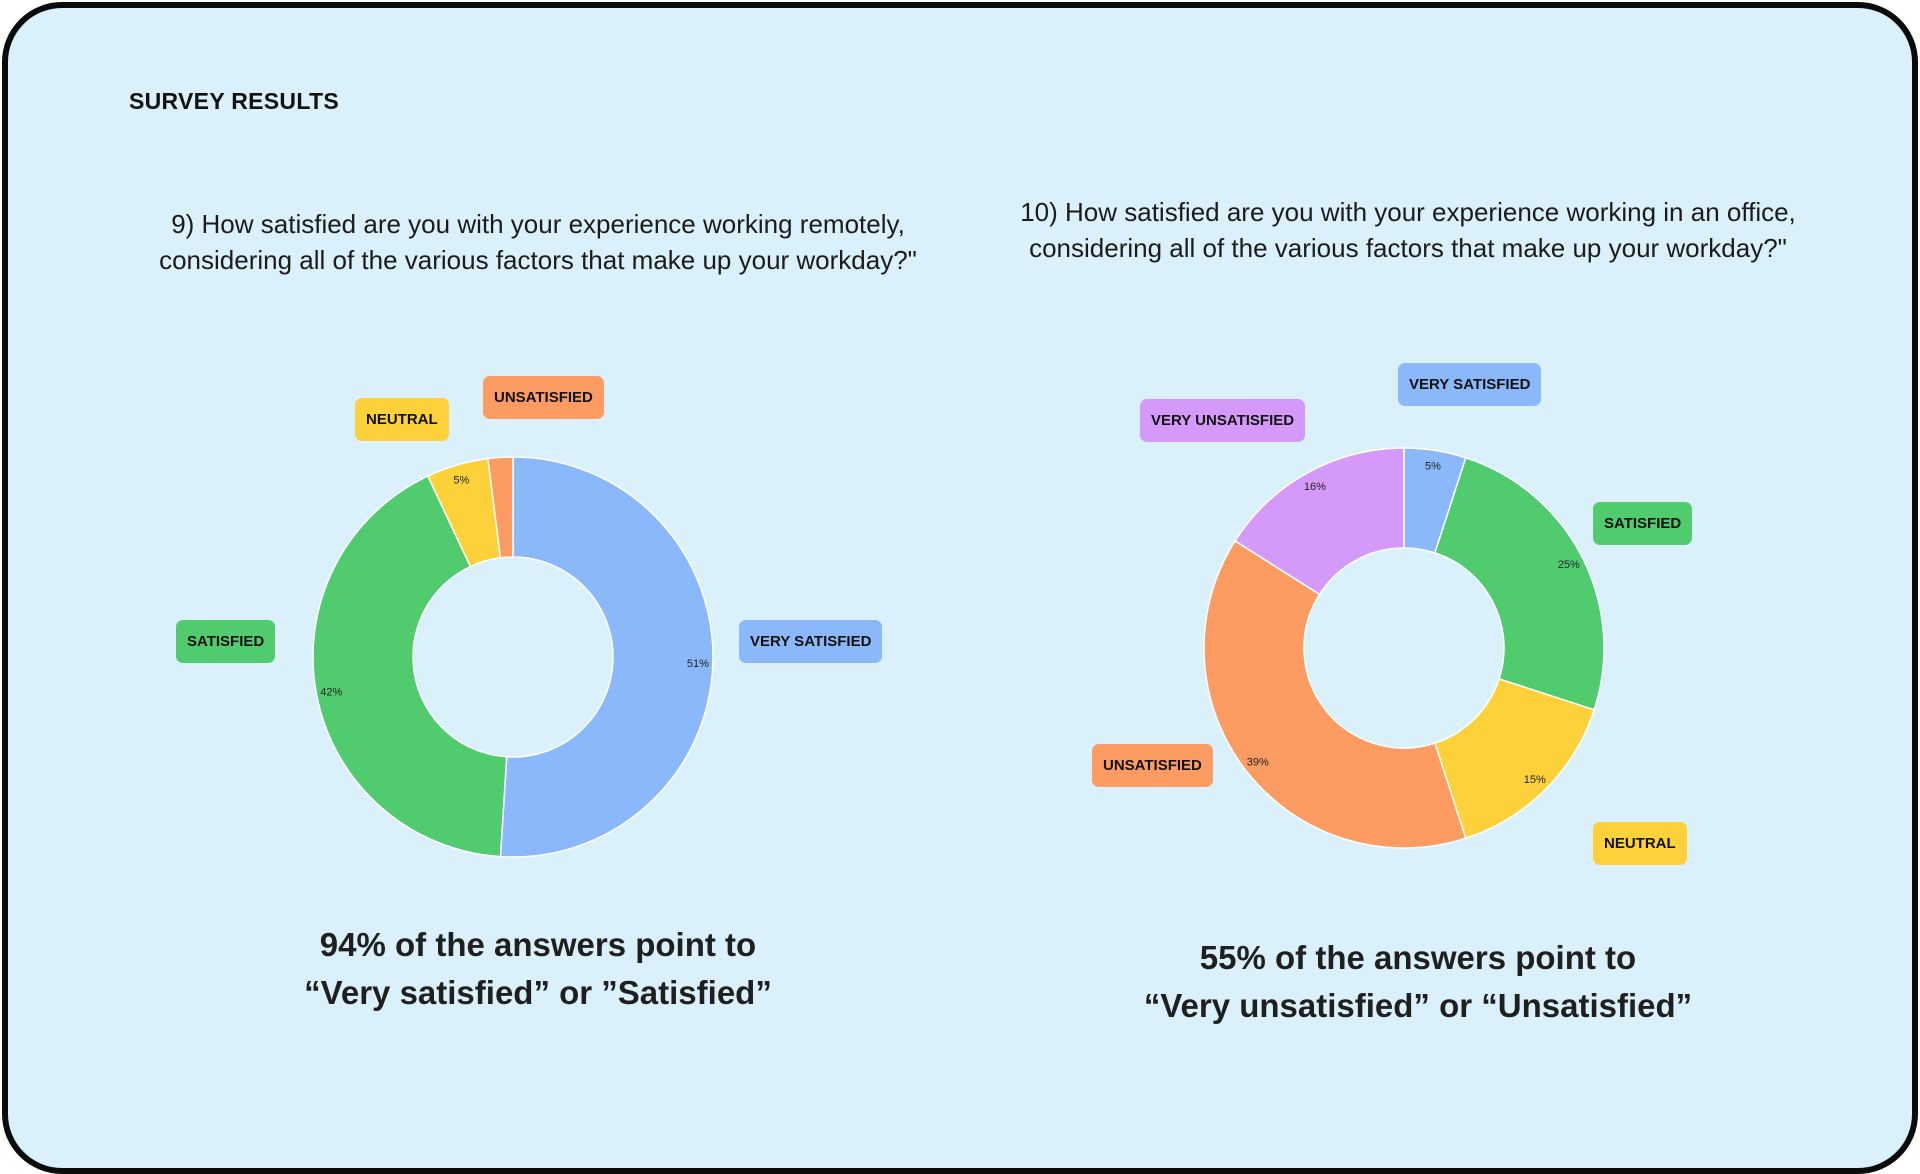 This screenshot has width=1920, height=1174. What do you see at coordinates (1569, 565) in the screenshot?
I see `chart10-pct-label-satisfied: 25%` at bounding box center [1569, 565].